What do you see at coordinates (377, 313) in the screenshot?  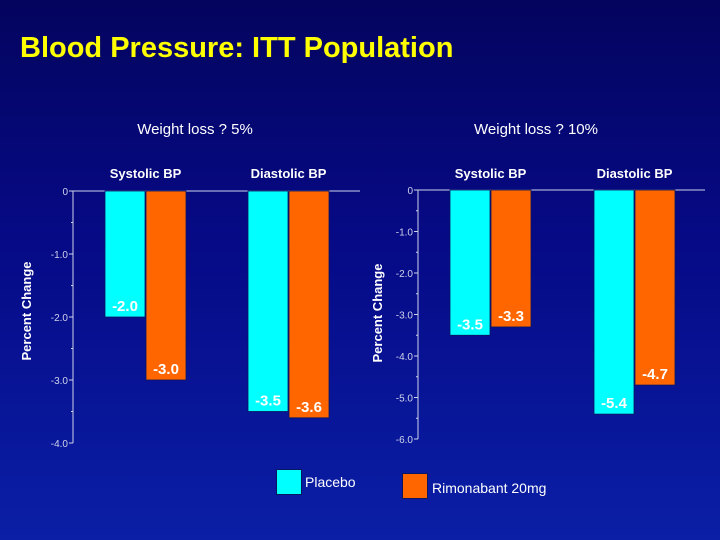 I see `y-axis-label-2: Percent Change` at bounding box center [377, 313].